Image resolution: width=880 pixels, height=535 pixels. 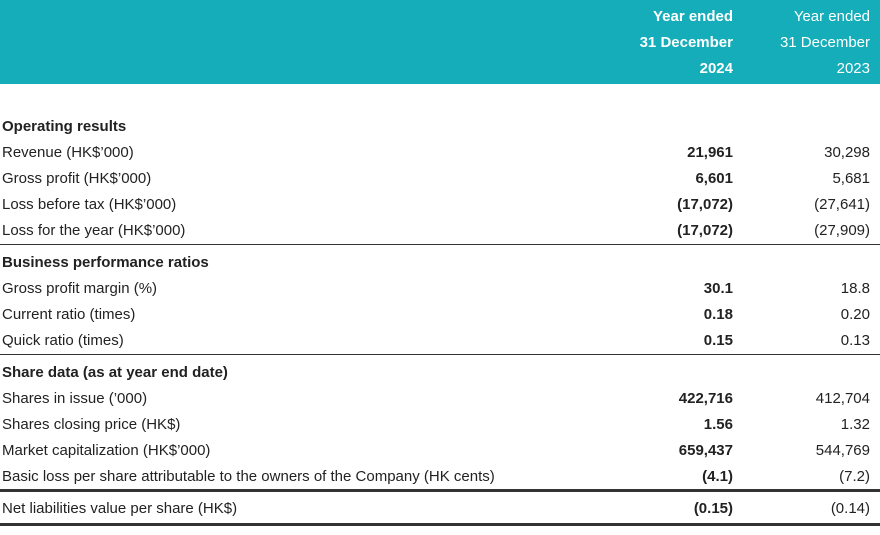 What do you see at coordinates (855, 424) in the screenshot?
I see `value-prior: 1.32` at bounding box center [855, 424].